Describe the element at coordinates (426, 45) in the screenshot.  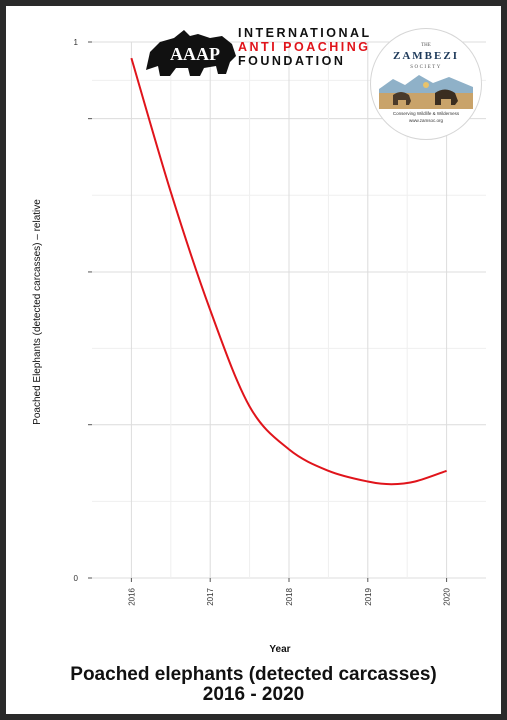
I see `zambezi-the: THE` at that location.